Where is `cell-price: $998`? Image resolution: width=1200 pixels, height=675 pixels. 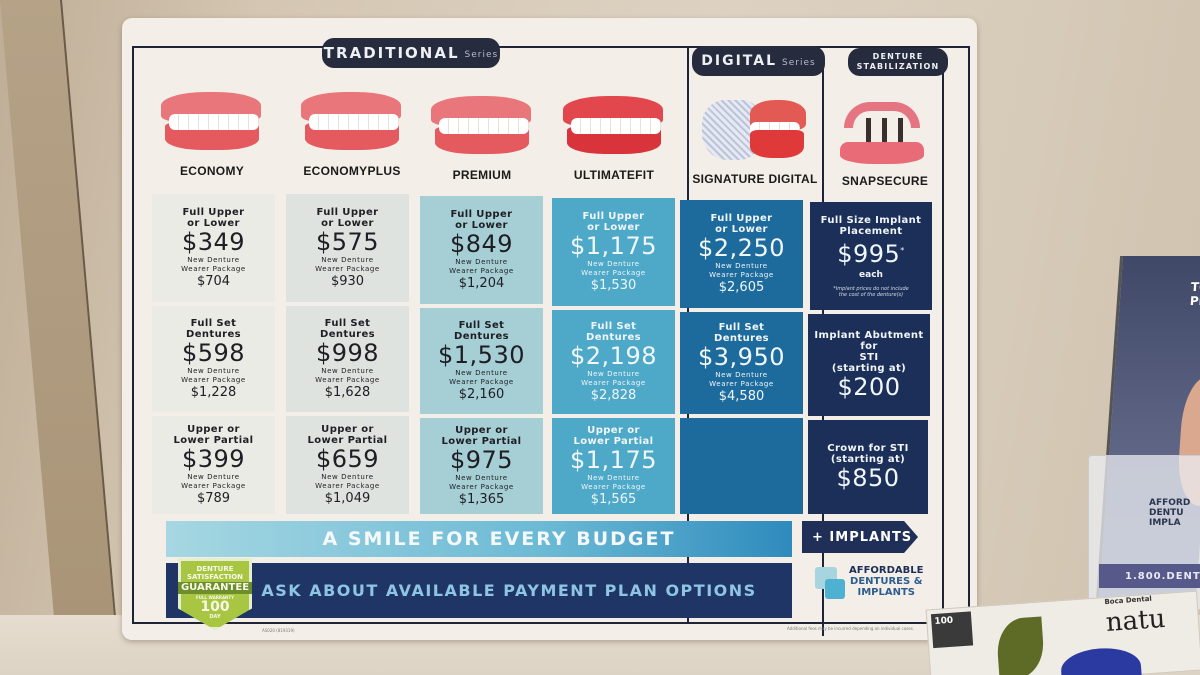 cell-price: $998 is located at coordinates (347, 352).